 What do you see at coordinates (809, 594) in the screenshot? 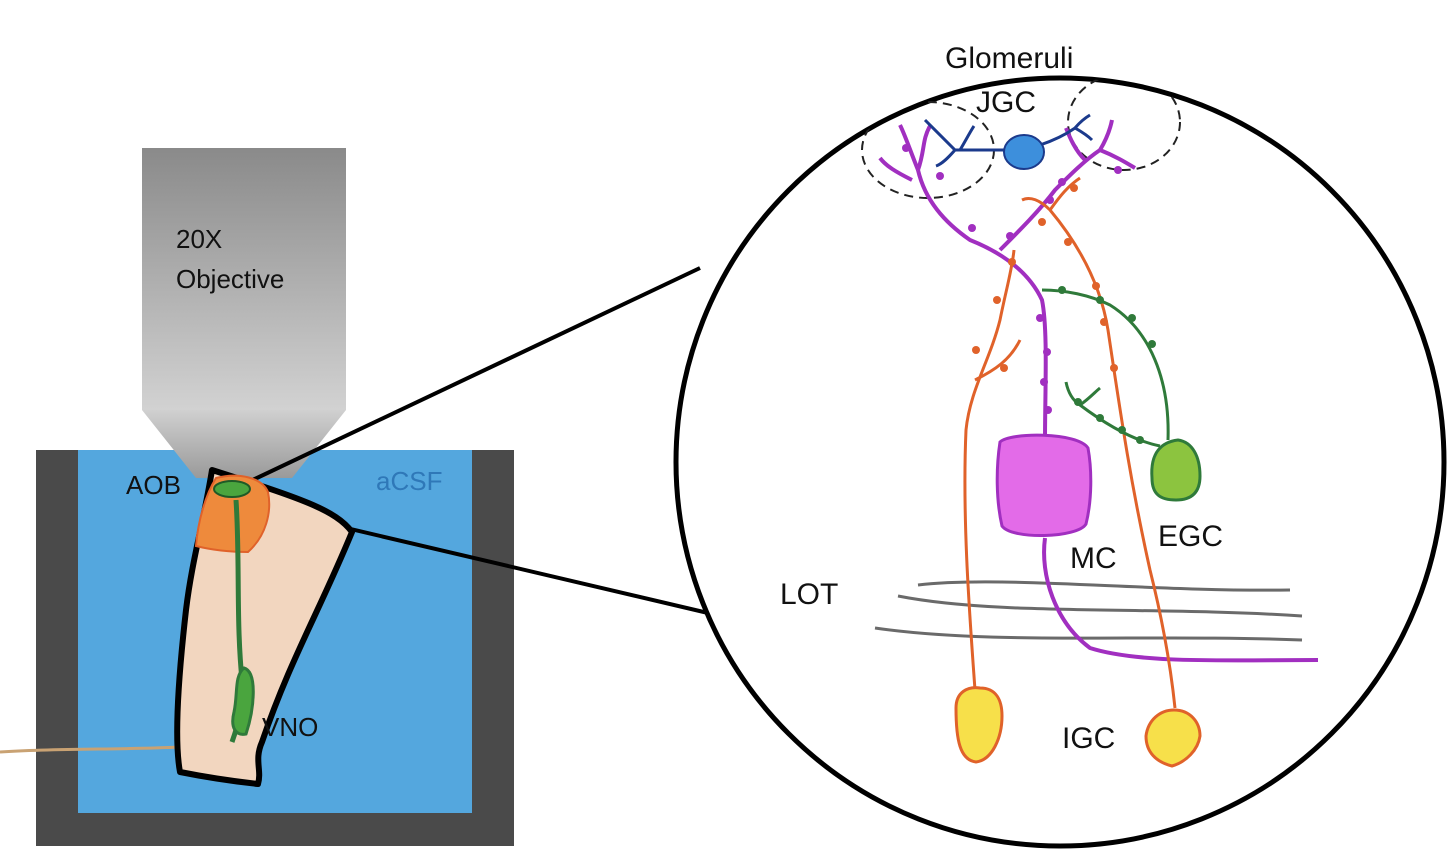
I see `lot-label: LOT` at bounding box center [809, 594].